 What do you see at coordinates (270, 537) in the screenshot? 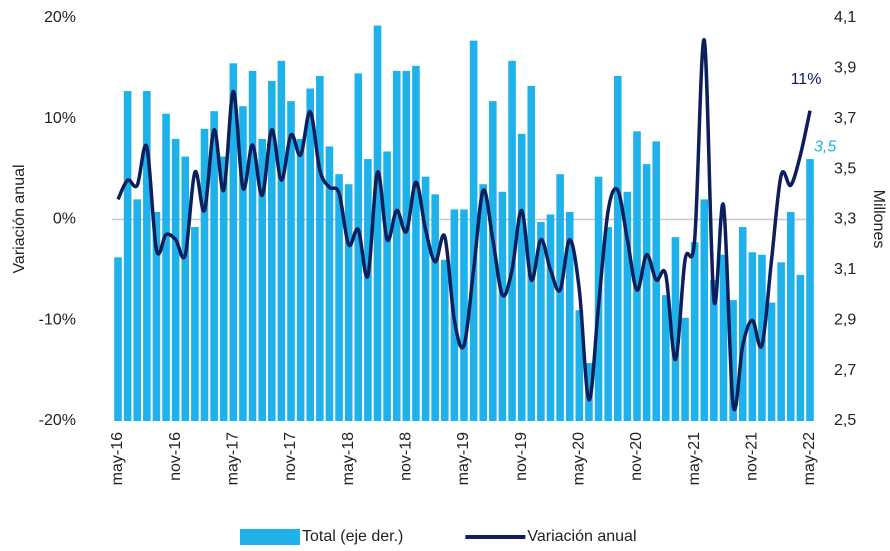
I see `legend-swatch` at bounding box center [270, 537].